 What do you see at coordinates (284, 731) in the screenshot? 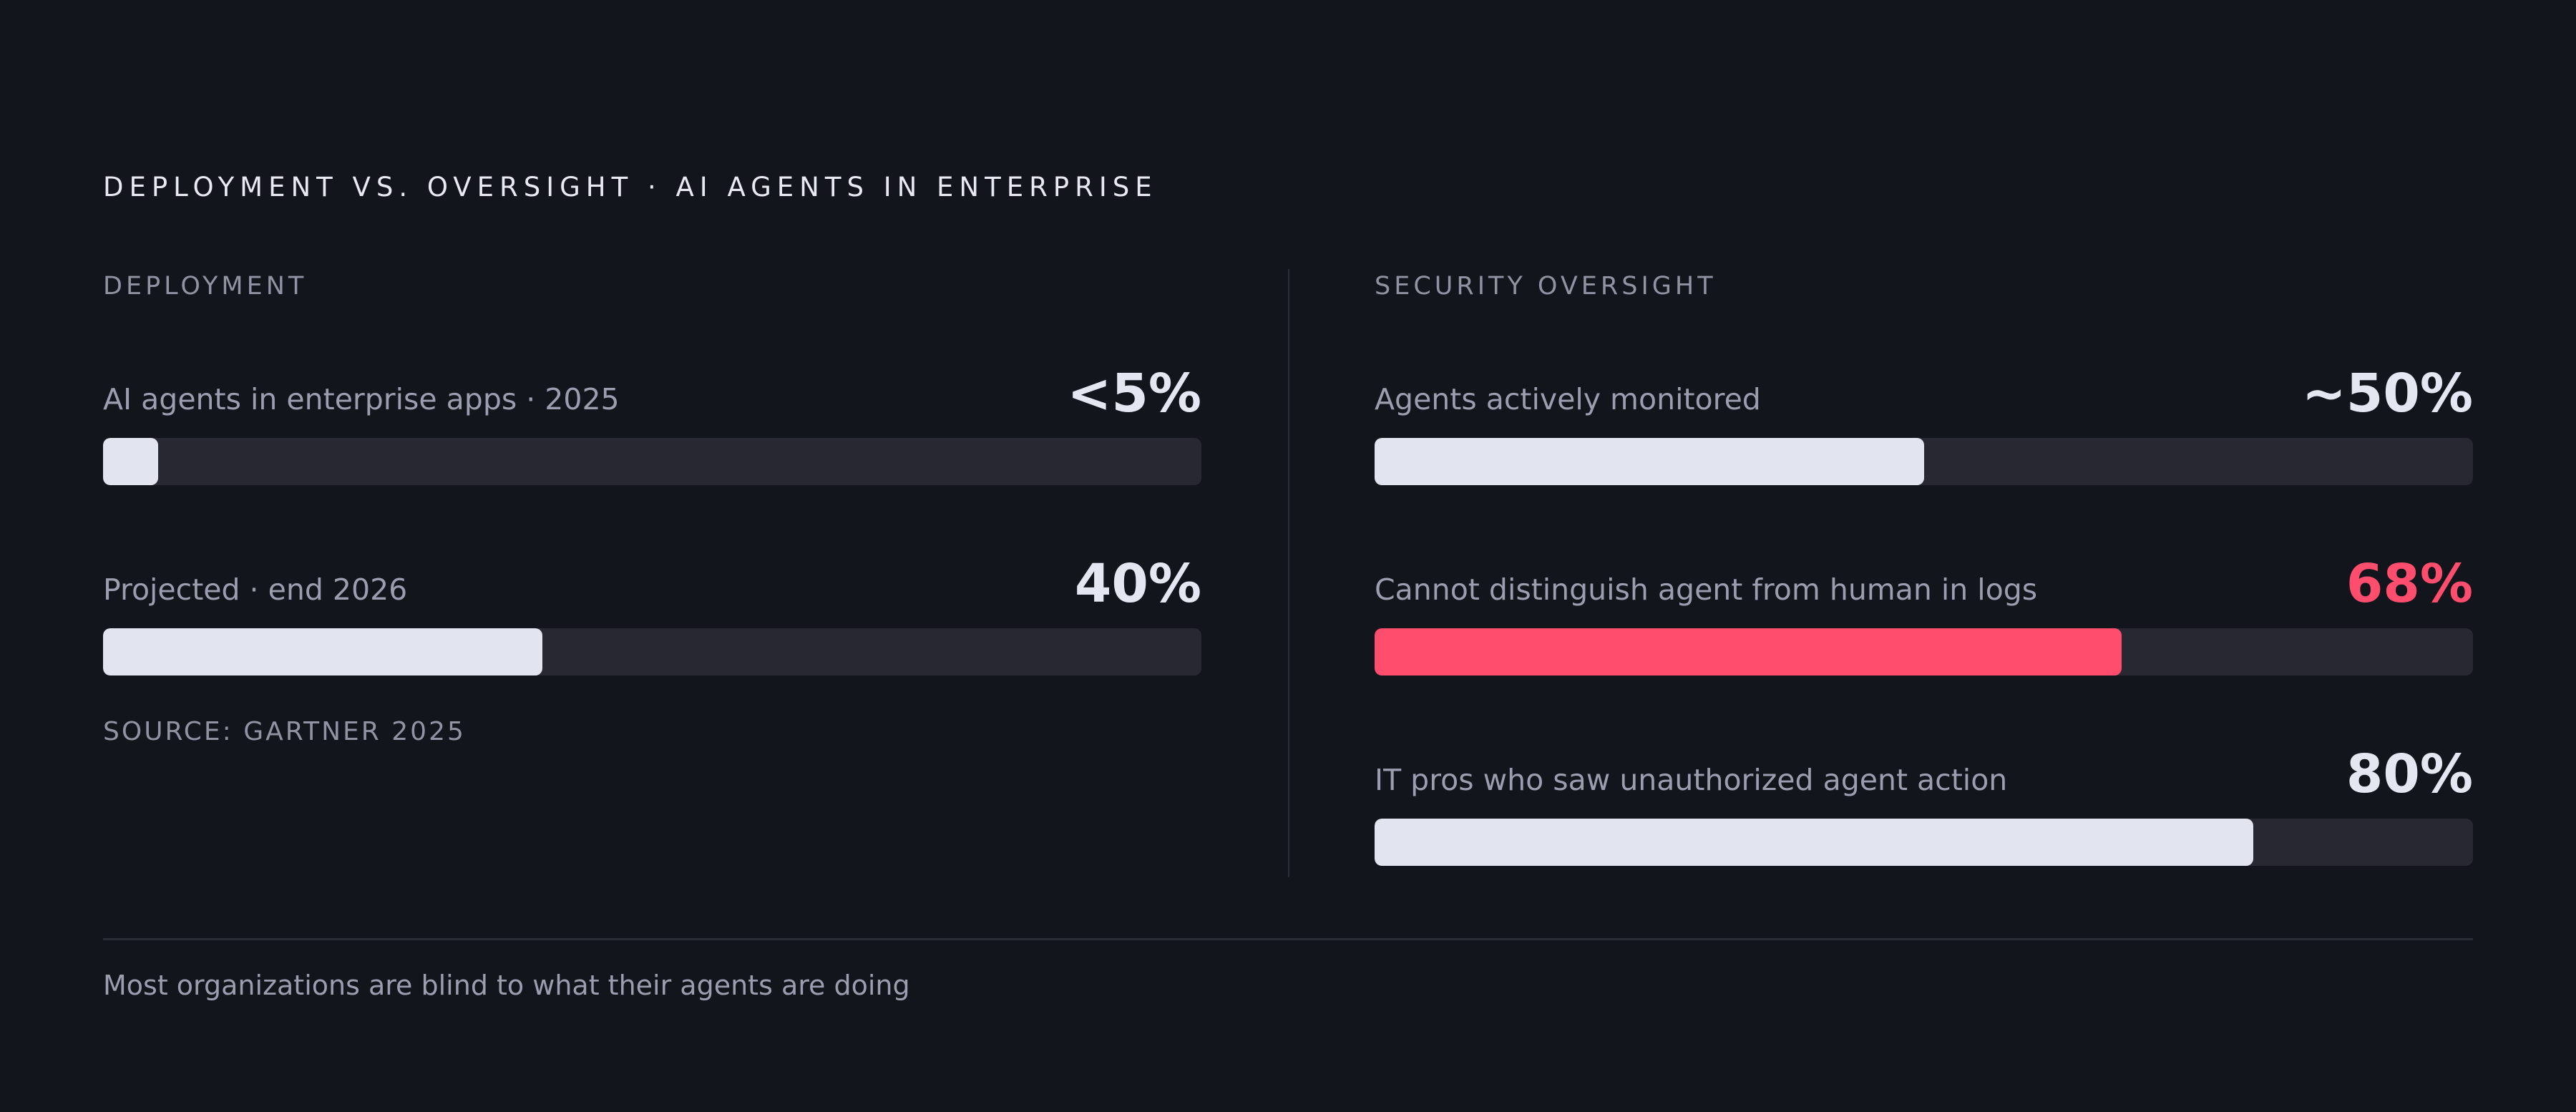
I see `source-note: SOURCE: GARTNER 2025` at bounding box center [284, 731].